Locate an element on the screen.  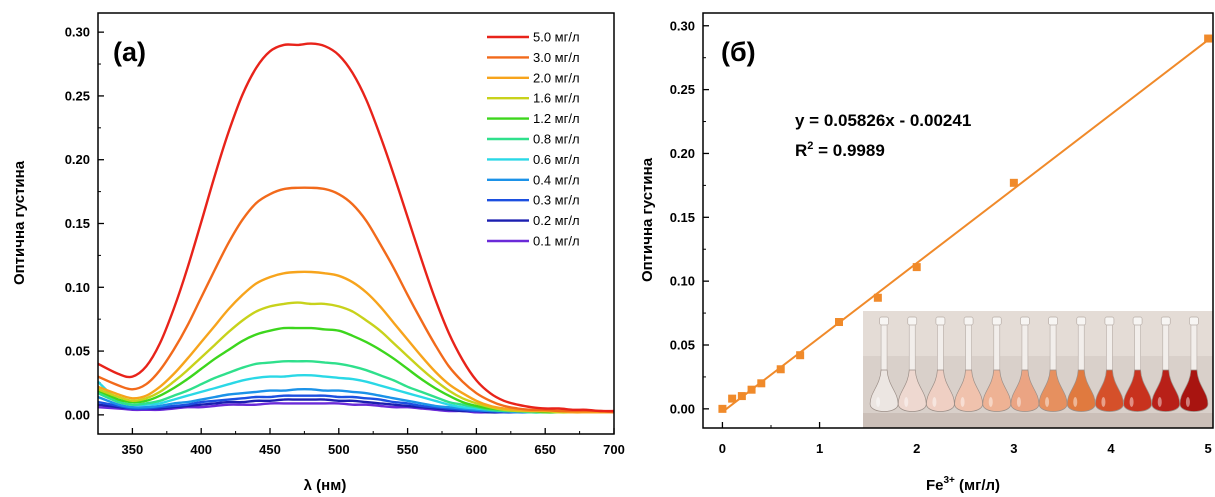
panel-b-y-axis-label: Оптична густина is located at coordinates (647, 219).